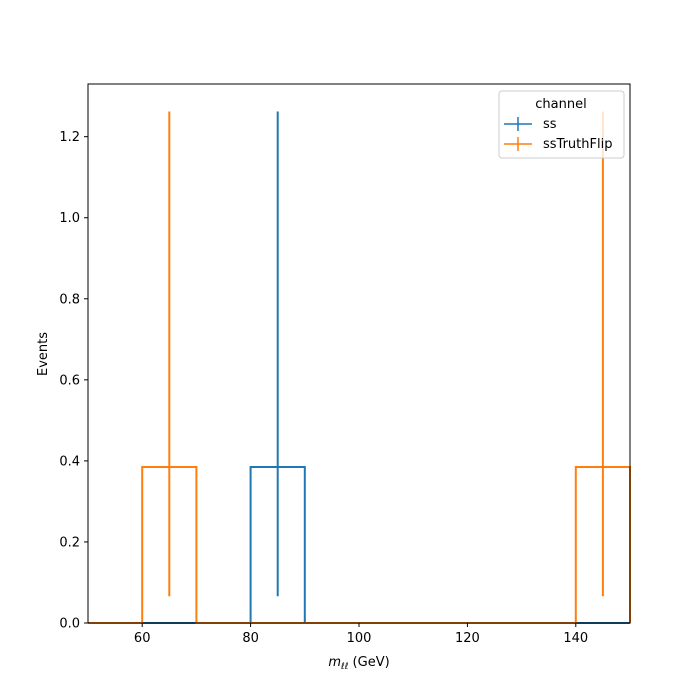  I want to click on legend-label-ss: ss, so click(550, 124).